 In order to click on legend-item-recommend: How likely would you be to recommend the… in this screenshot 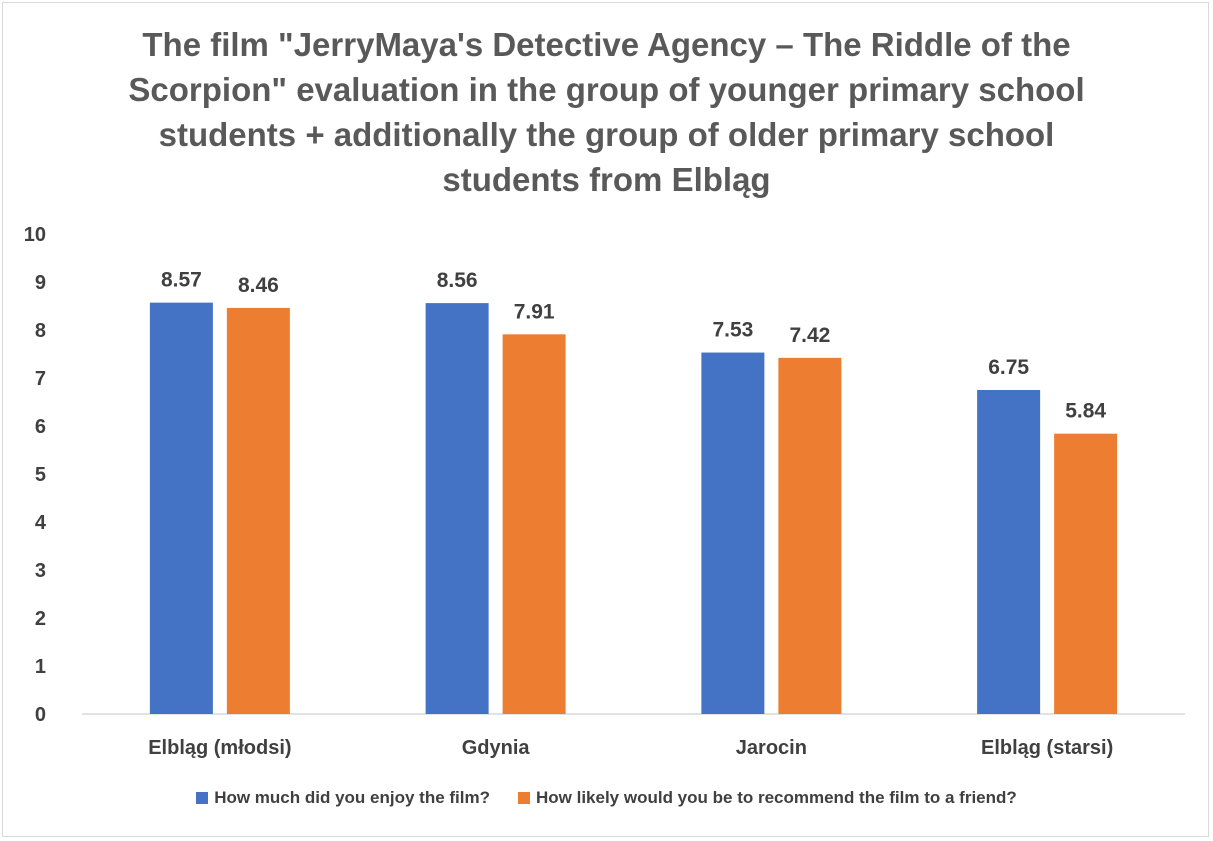, I will do `click(767, 798)`.